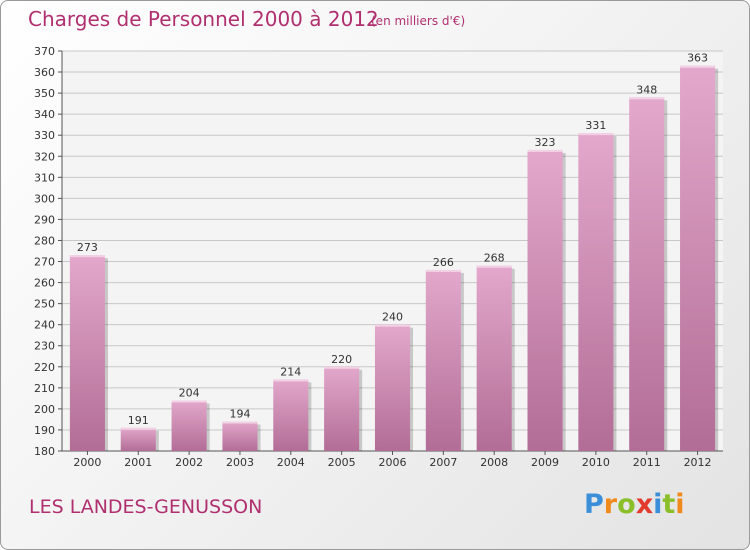 The width and height of the screenshot is (750, 550). I want to click on x-tick-label: 2002, so click(189, 462).